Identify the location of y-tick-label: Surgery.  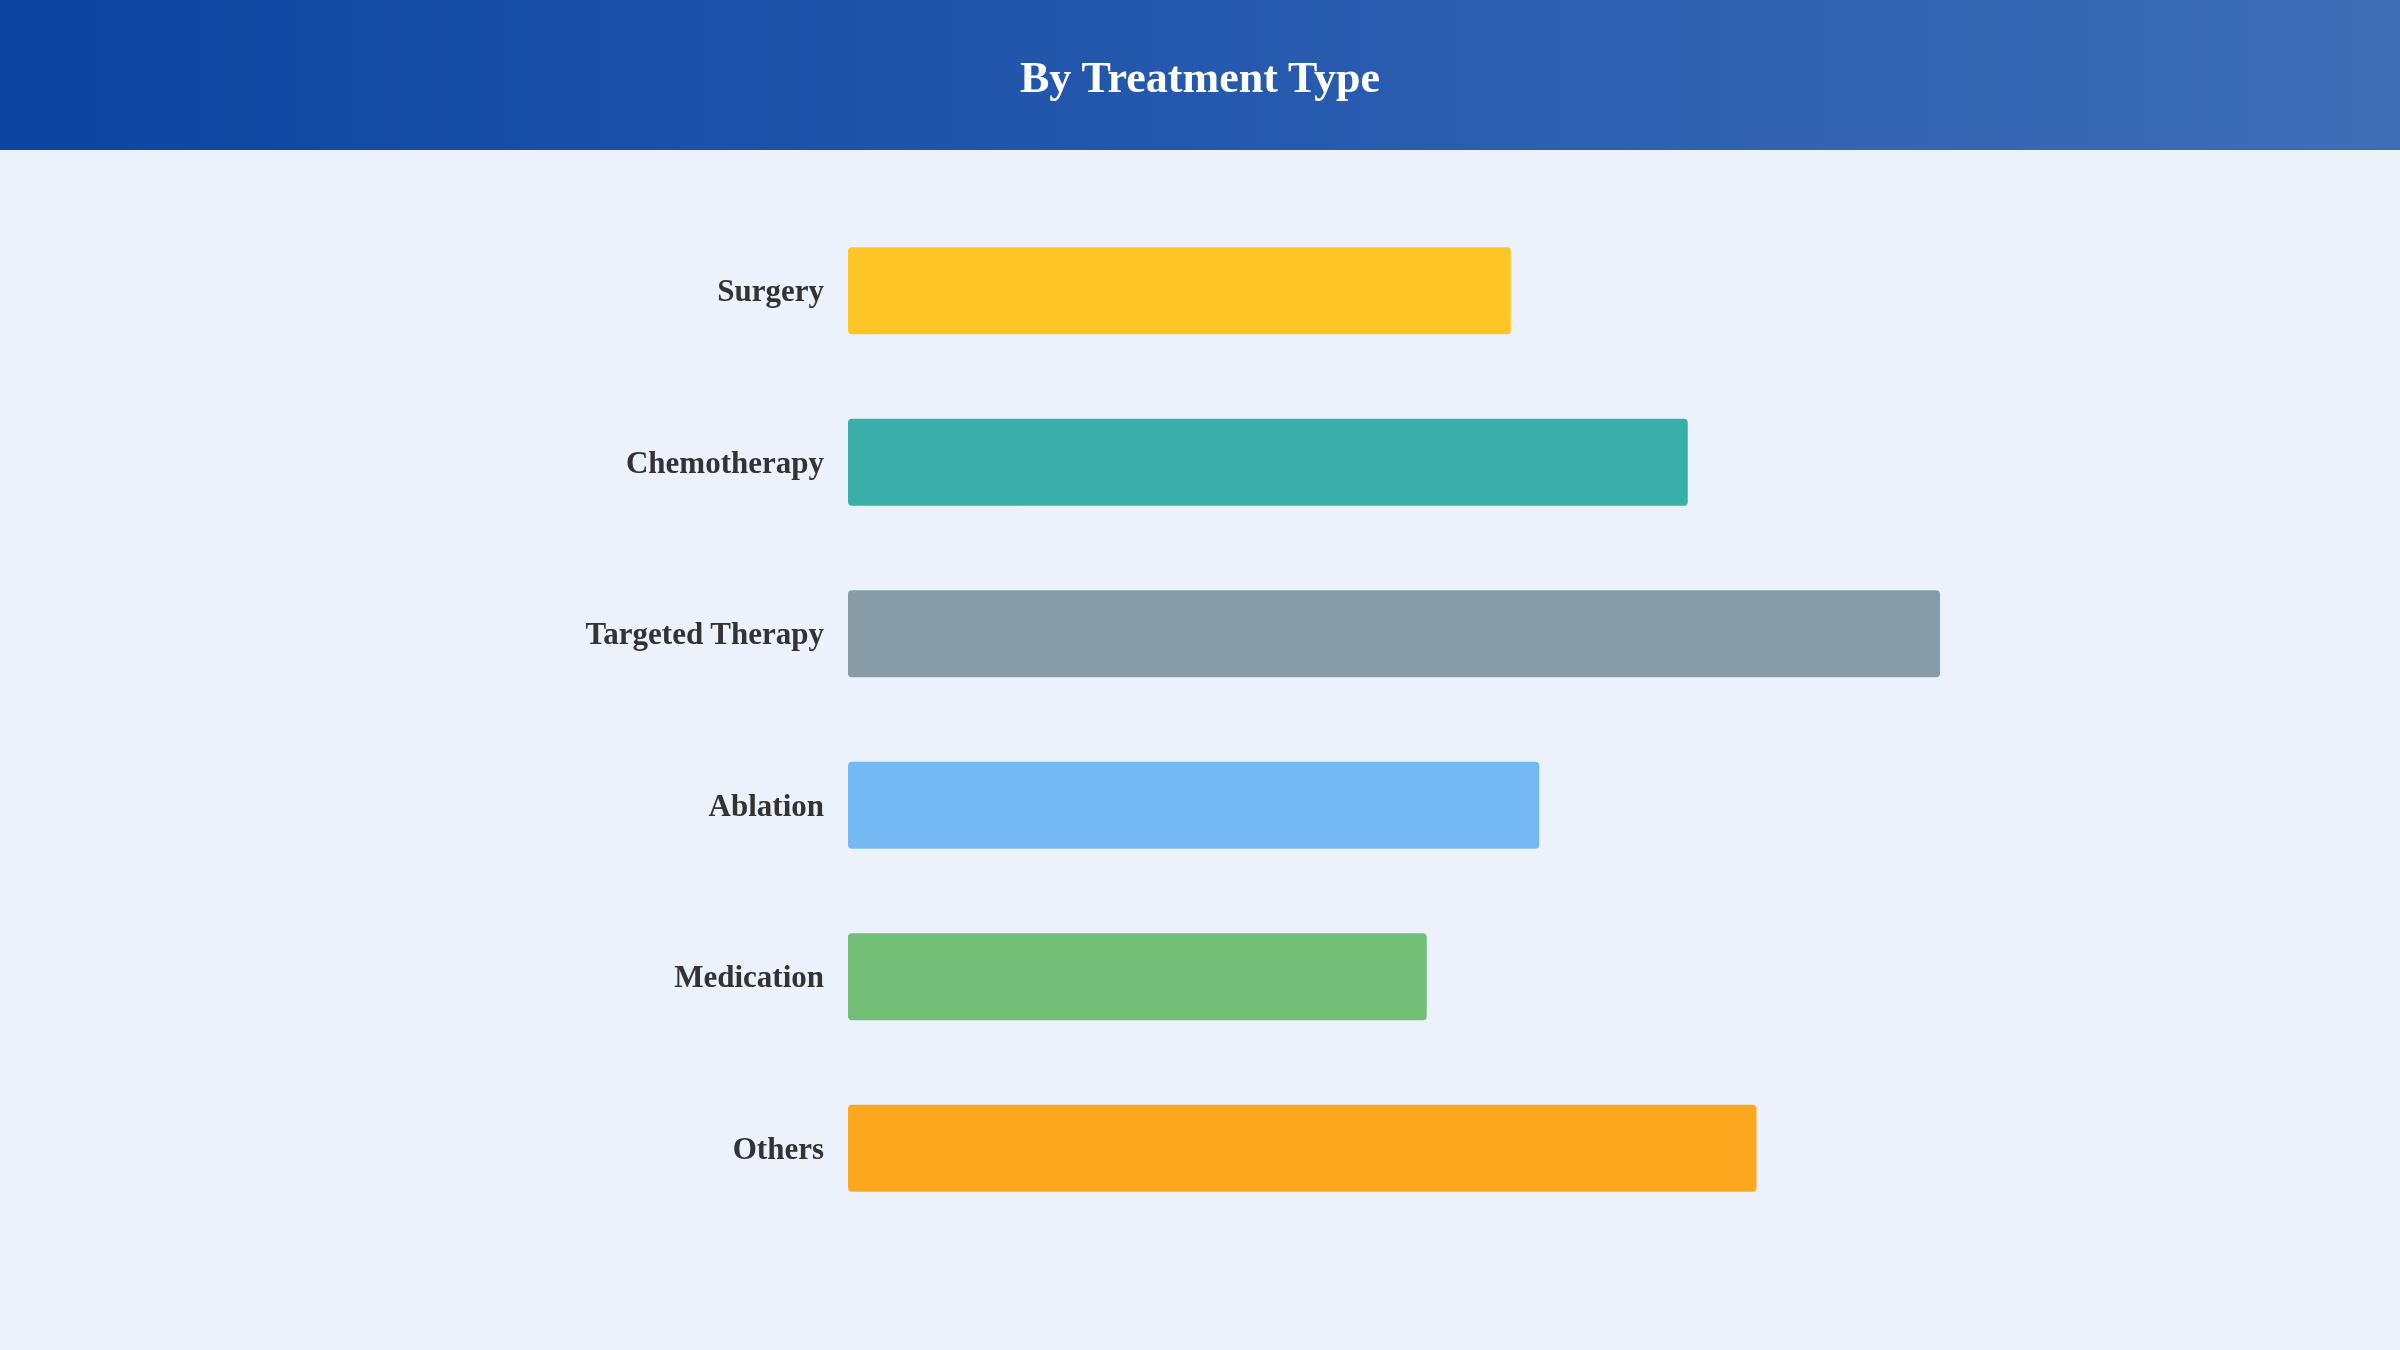
(771, 291).